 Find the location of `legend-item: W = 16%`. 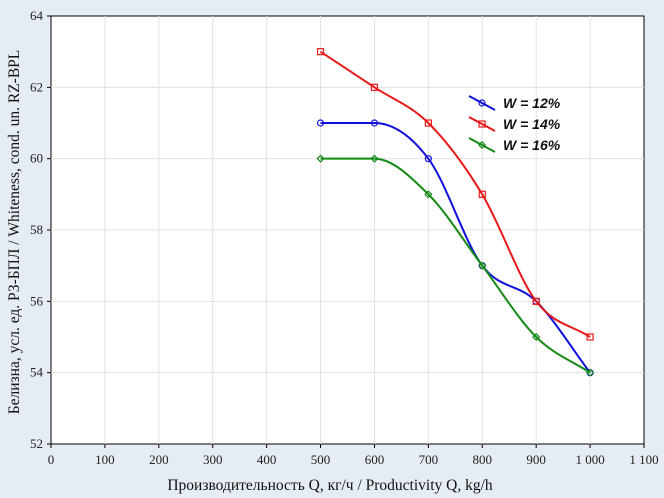

legend-item: W = 16% is located at coordinates (514, 145).